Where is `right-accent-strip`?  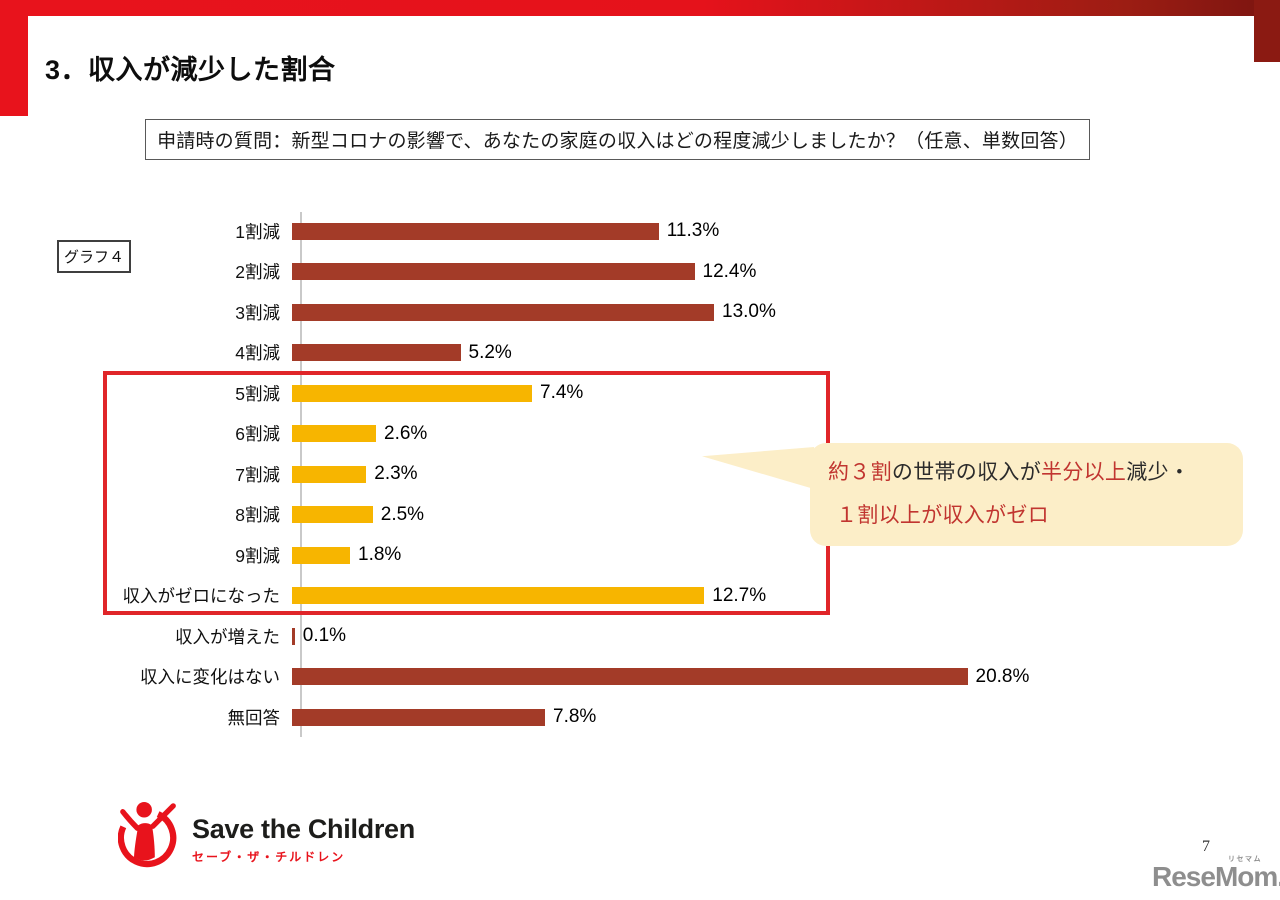
right-accent-strip is located at coordinates (1267, 31).